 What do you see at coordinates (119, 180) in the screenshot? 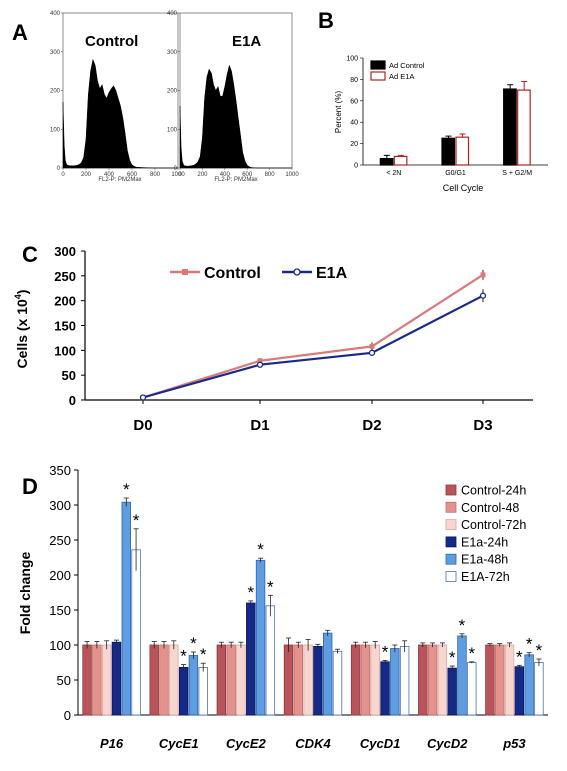
I see `histogram-xlabel-control: FL2-P: PM2Max` at bounding box center [119, 180].